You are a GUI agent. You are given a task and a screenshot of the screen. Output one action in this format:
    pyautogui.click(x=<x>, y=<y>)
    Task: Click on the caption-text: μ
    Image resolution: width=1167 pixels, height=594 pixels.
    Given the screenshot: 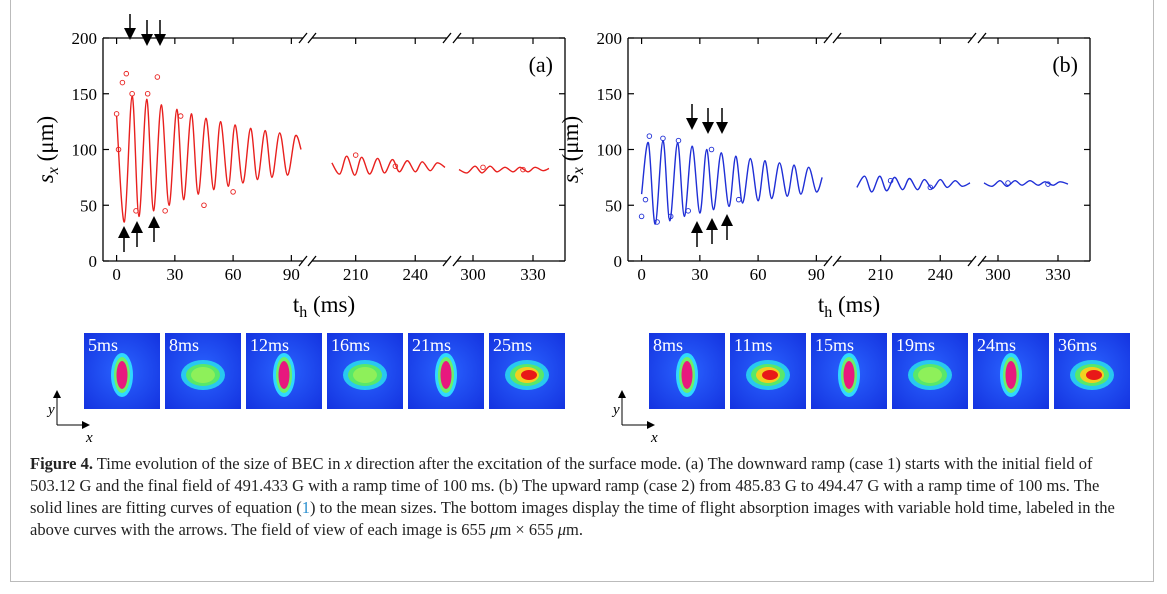 What is the action you would take?
    pyautogui.click(x=562, y=529)
    